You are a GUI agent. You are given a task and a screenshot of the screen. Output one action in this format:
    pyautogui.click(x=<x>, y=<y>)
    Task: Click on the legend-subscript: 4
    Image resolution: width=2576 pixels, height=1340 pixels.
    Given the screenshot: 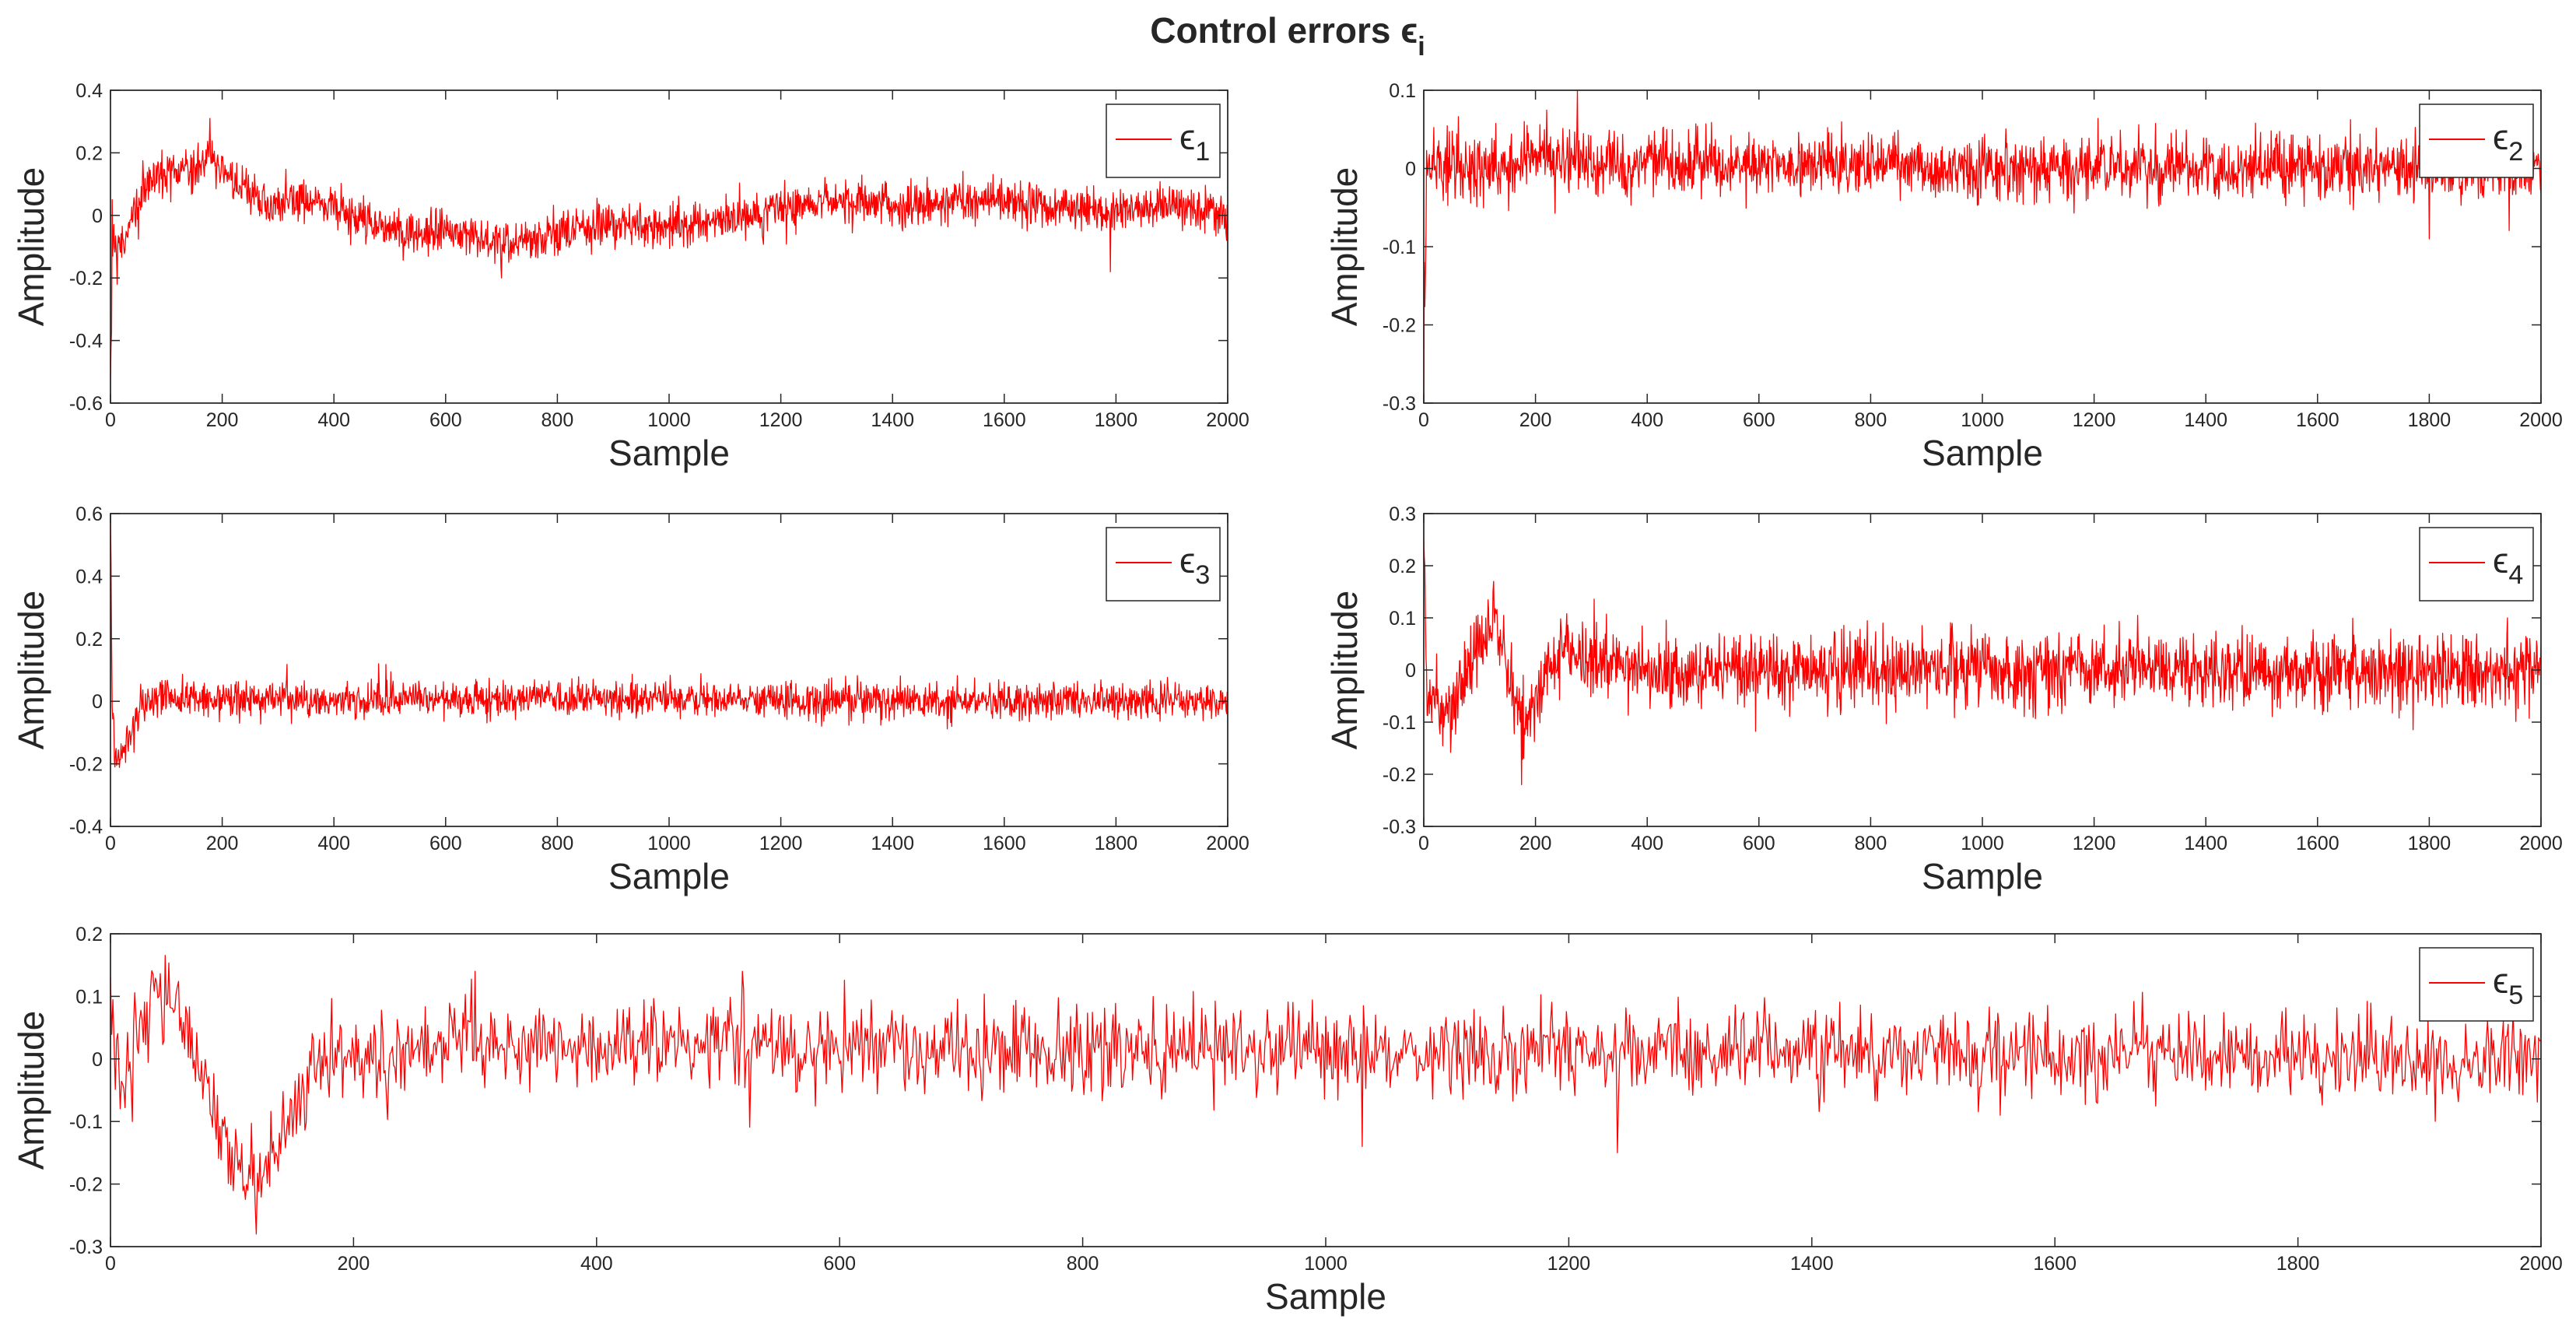 What is the action you would take?
    pyautogui.click(x=2515, y=575)
    